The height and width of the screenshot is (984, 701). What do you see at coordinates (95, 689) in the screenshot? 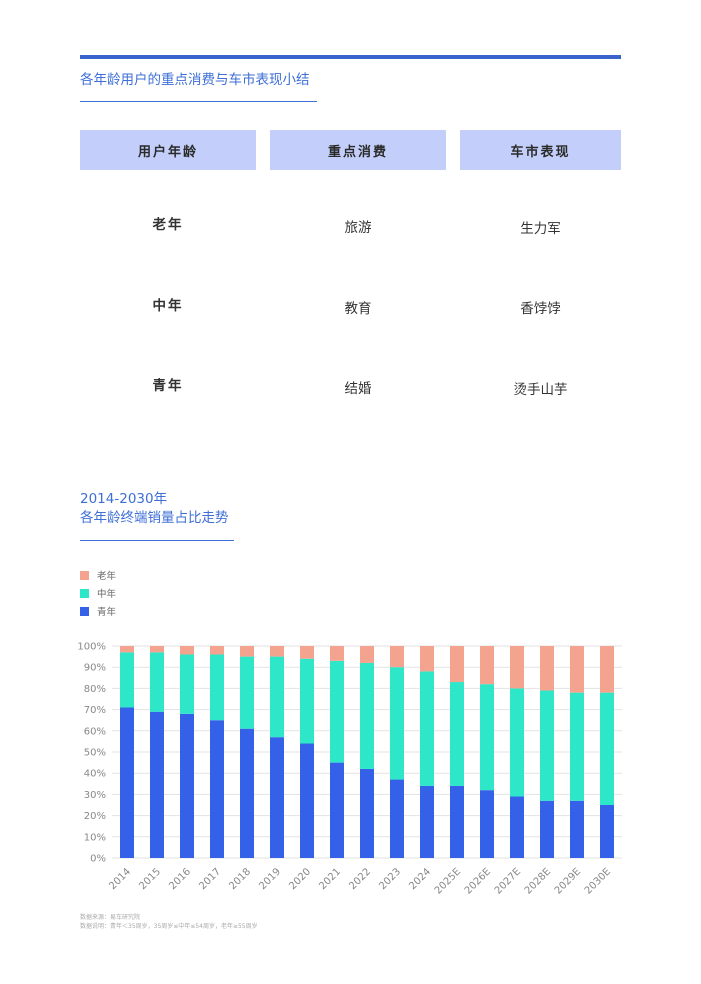
I see `y-tick-label: 80%` at bounding box center [95, 689].